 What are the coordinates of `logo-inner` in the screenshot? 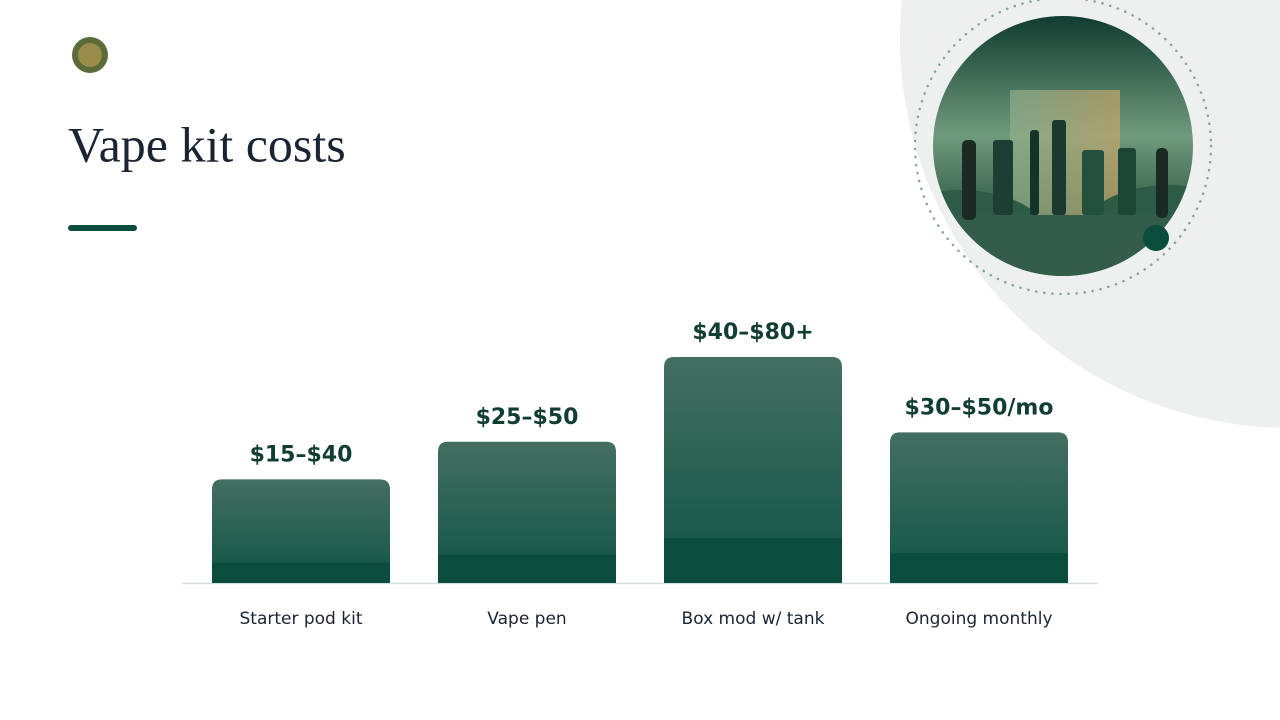 It's located at (90, 55).